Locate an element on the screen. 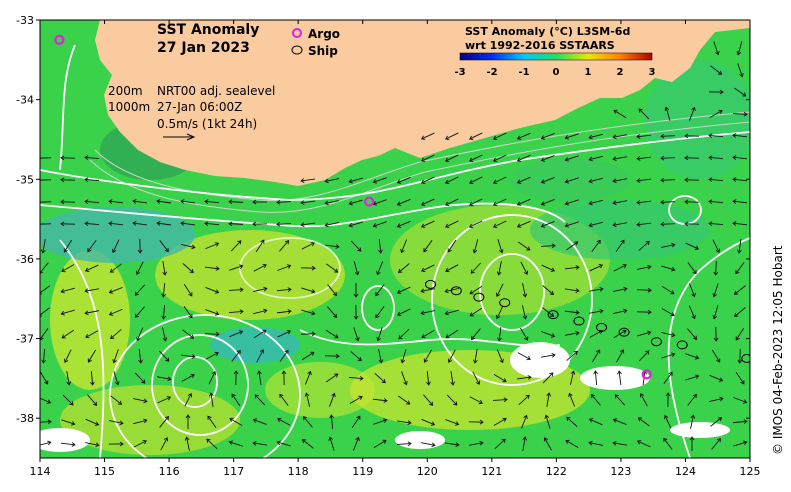  product-label: NRT00 adj. sealevel is located at coordinates (216, 91).